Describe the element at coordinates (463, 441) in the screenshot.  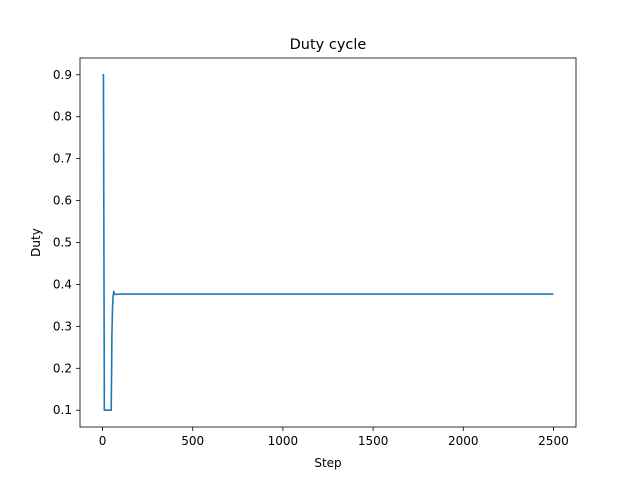
I see `x-tick-label: 2000` at that location.